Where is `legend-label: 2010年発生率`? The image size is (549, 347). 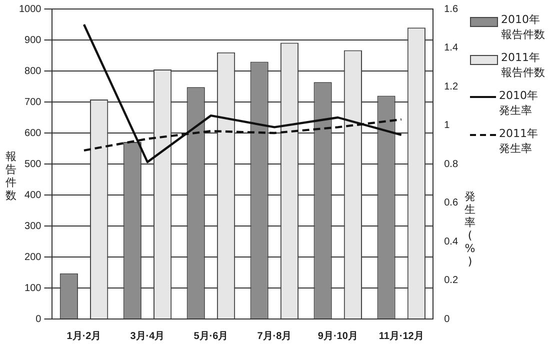
legend-label: 2010年発生率 is located at coordinates (519, 103).